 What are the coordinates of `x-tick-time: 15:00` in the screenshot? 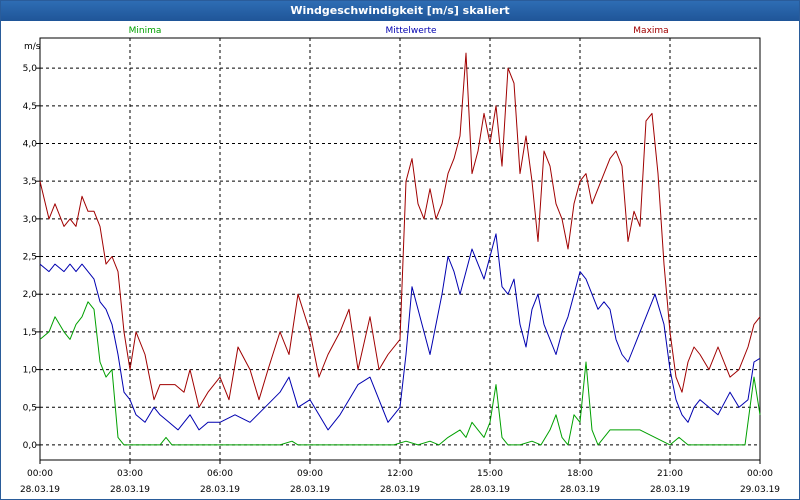 It's located at (490, 474).